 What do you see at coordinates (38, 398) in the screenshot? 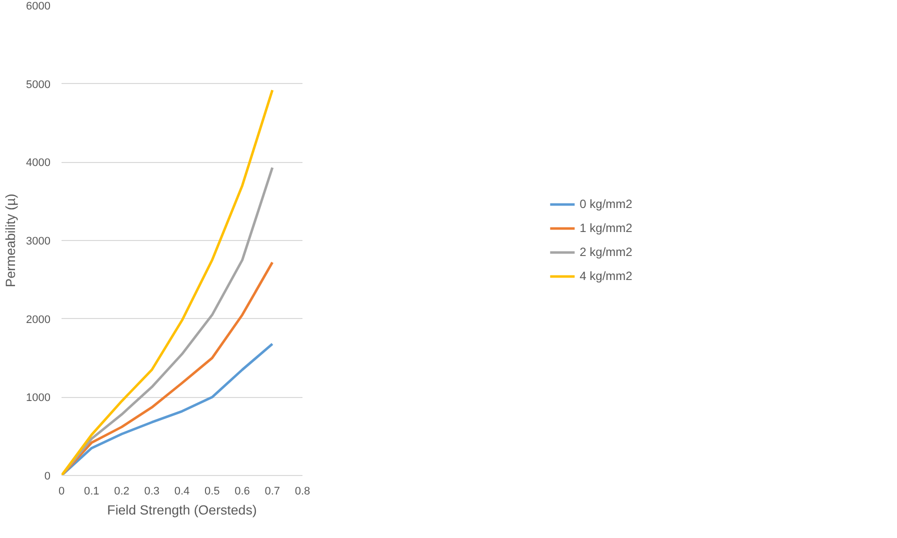
I see `y-tick-label: 1000` at bounding box center [38, 398].